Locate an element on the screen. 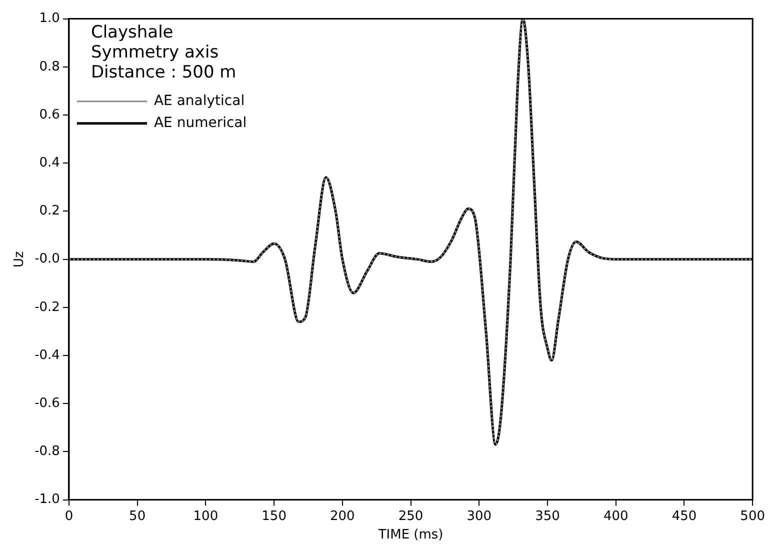  y-tick-label: -0.0 is located at coordinates (47, 259).